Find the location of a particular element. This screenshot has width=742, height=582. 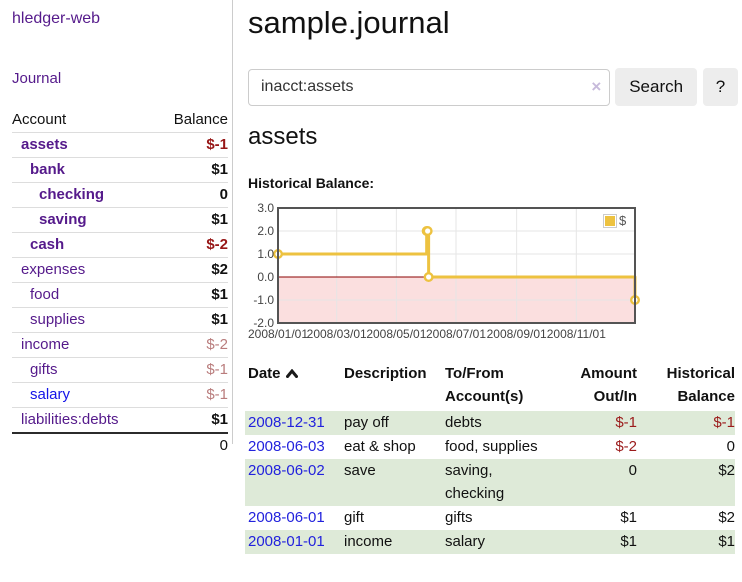

search-input is located at coordinates (429, 87).